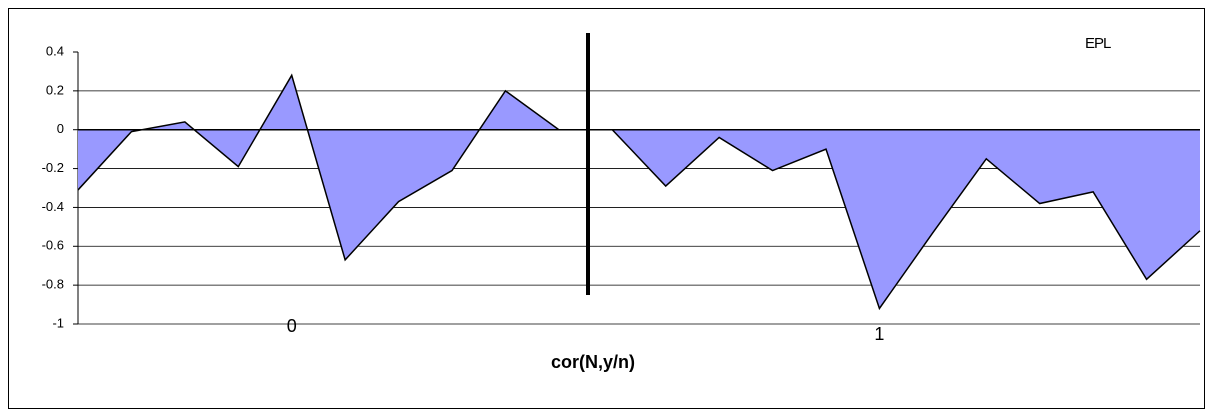 The height and width of the screenshot is (413, 1213). Describe the element at coordinates (593, 362) in the screenshot. I see `x-axis-title: cor(N,y/n)` at that location.